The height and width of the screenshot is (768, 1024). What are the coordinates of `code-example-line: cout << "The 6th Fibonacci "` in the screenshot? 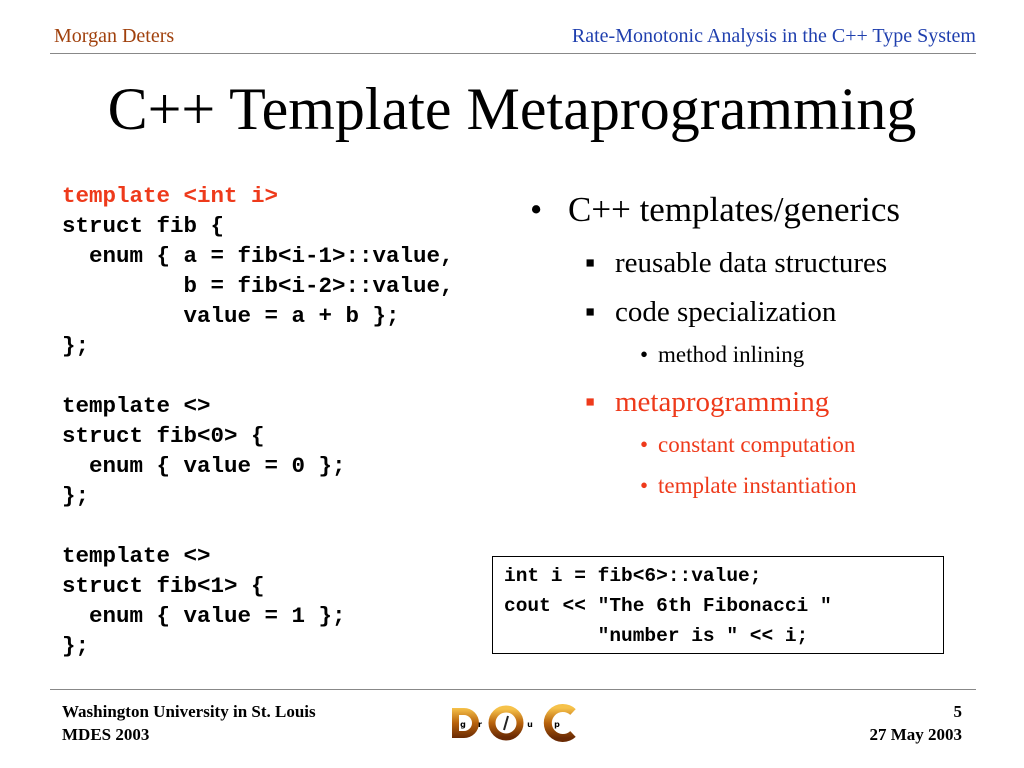 It's located at (668, 606).